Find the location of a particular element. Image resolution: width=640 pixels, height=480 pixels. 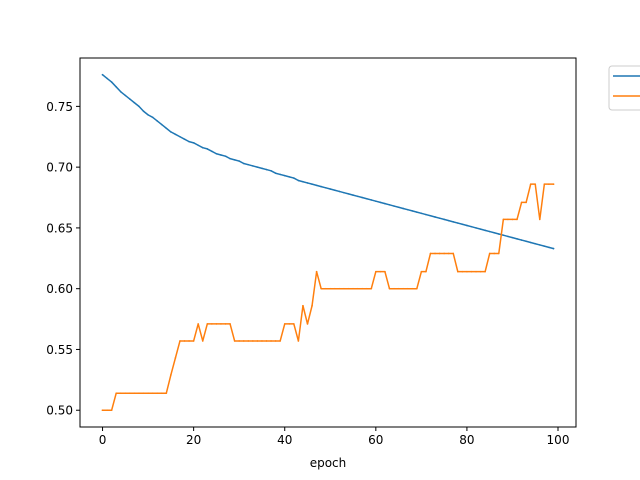

x-tick-label: 40 is located at coordinates (284, 440).